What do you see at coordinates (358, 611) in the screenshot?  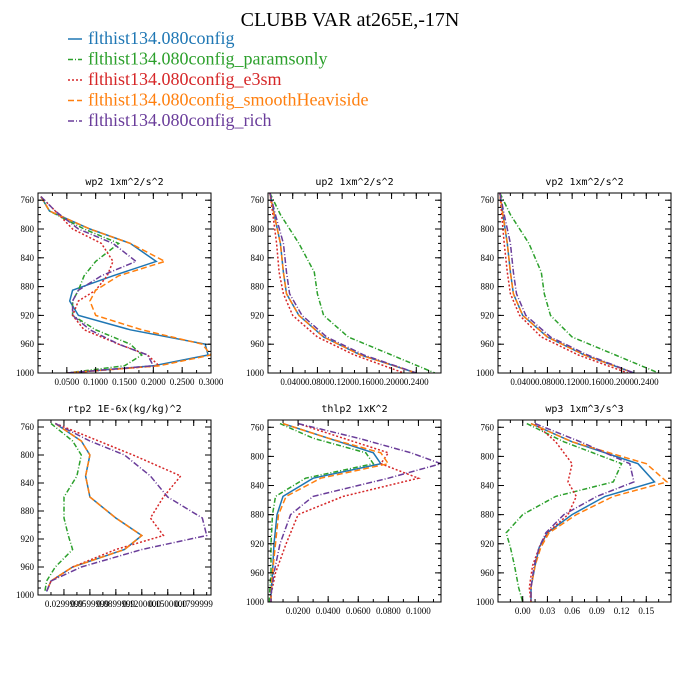 I see `x-tick-label: 0.0600` at bounding box center [358, 611].